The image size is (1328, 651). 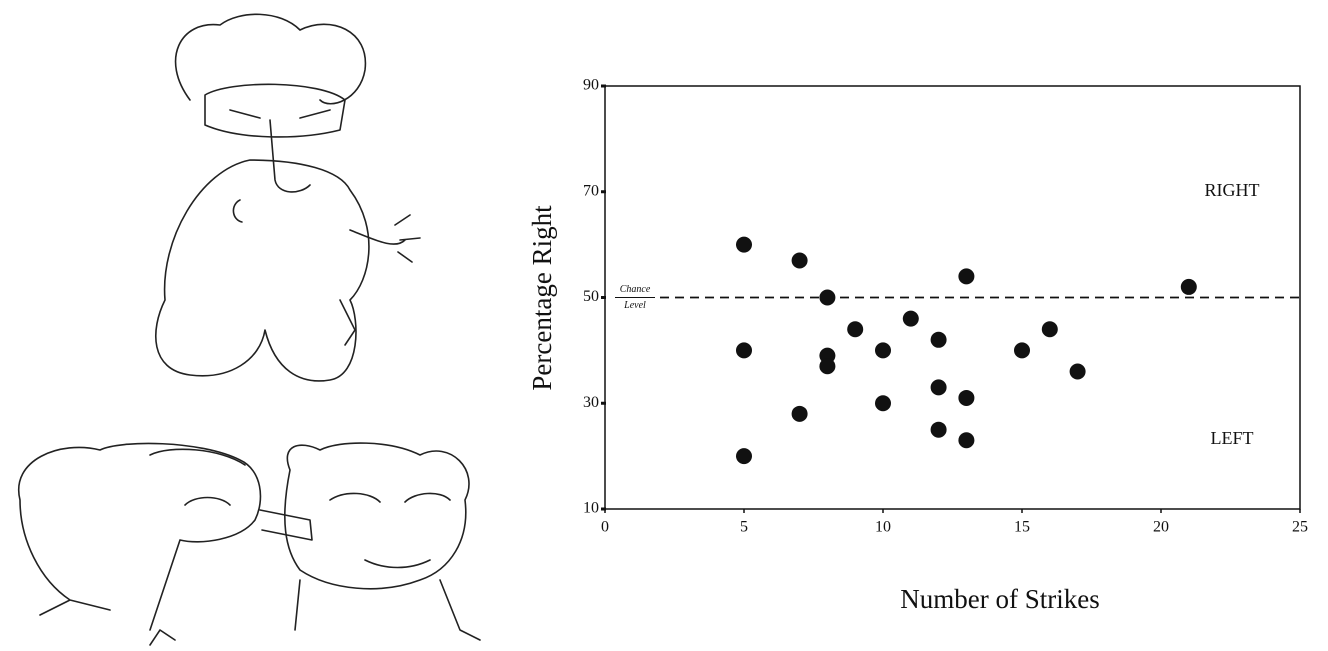 I want to click on y-tick-label: 90, so click(x=591, y=85).